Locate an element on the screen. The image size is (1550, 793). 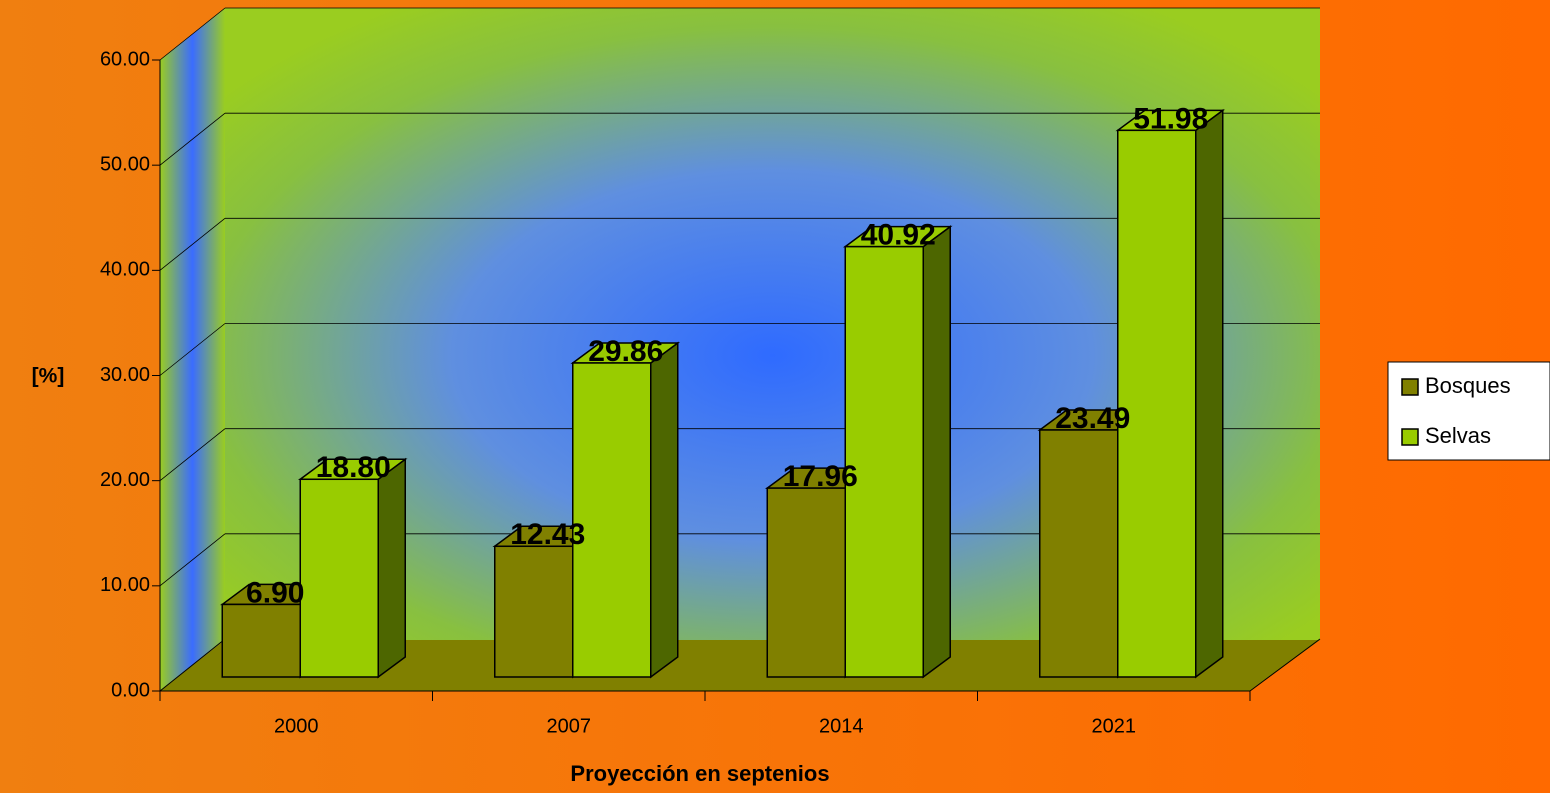
floor-edge is located at coordinates (1285, 665).